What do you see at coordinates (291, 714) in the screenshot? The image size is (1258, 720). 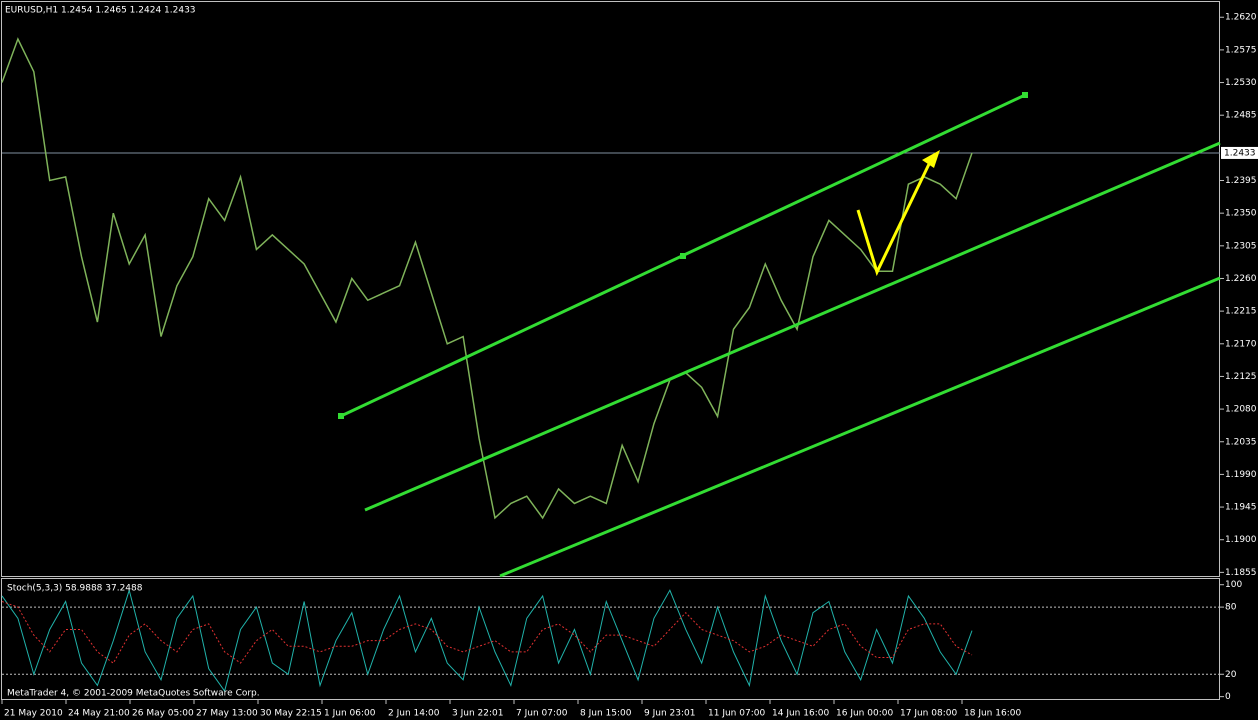 I see `x-tick-label: 30 May 22:15` at bounding box center [291, 714].